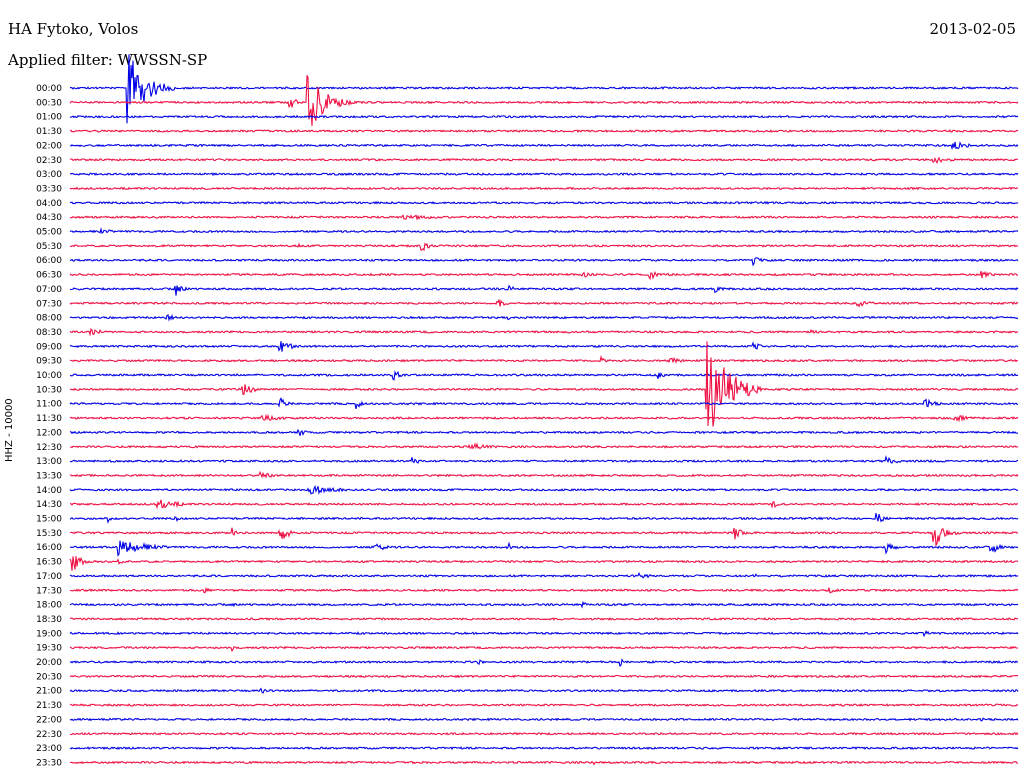 Image resolution: width=1024 pixels, height=780 pixels. I want to click on time-label-0130: 01:30, so click(49, 132).